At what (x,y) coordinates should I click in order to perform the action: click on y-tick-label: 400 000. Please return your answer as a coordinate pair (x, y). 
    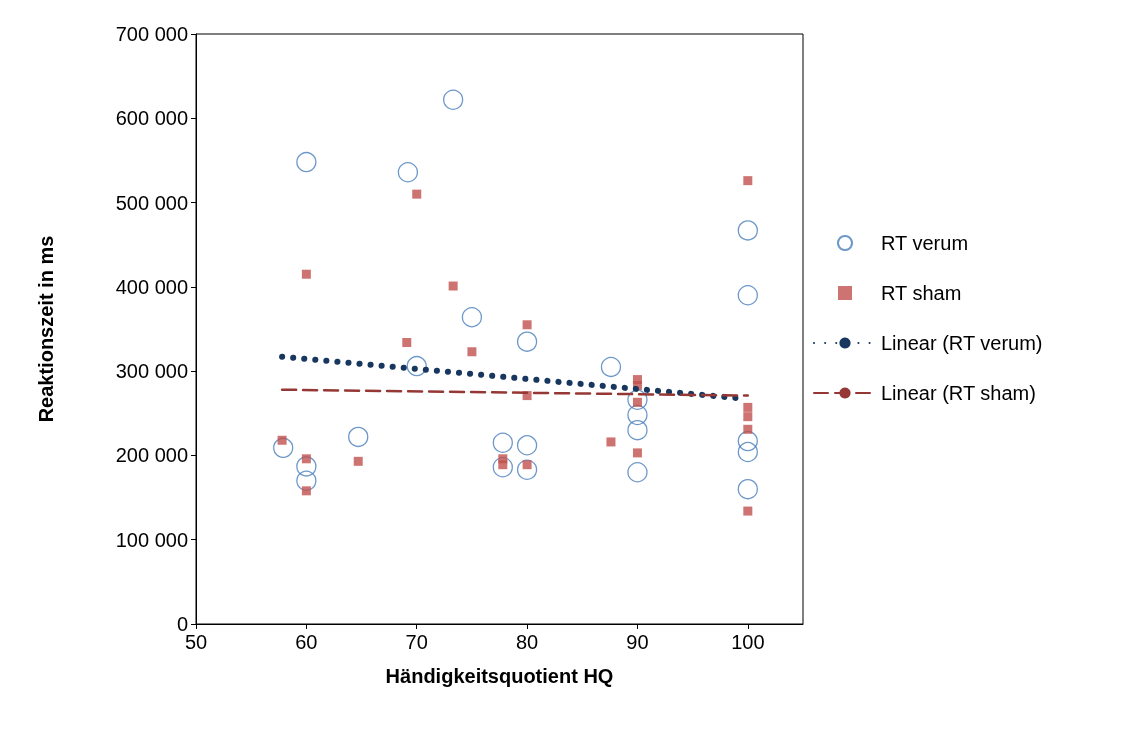
    Looking at the image, I should click on (151, 286).